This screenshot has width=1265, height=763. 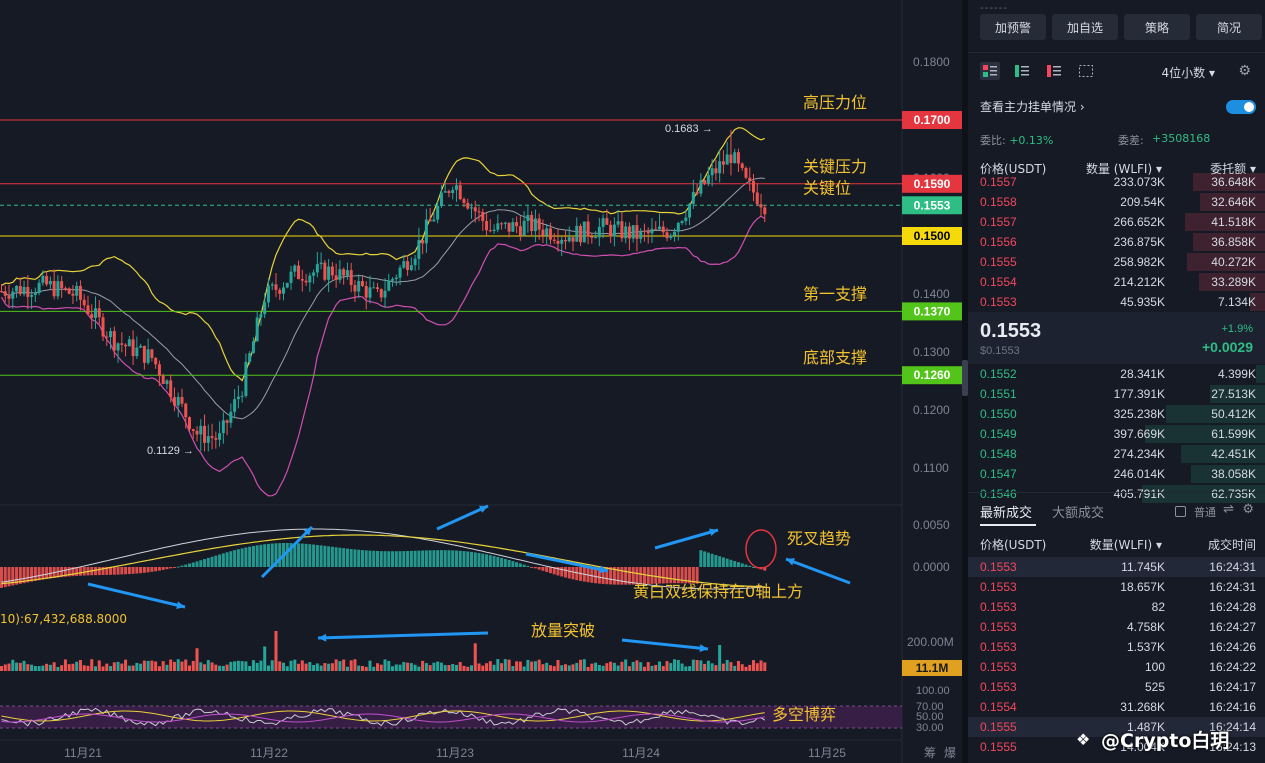 What do you see at coordinates (1157, 27) in the screenshot?
I see `strategy-button: 策略` at bounding box center [1157, 27].